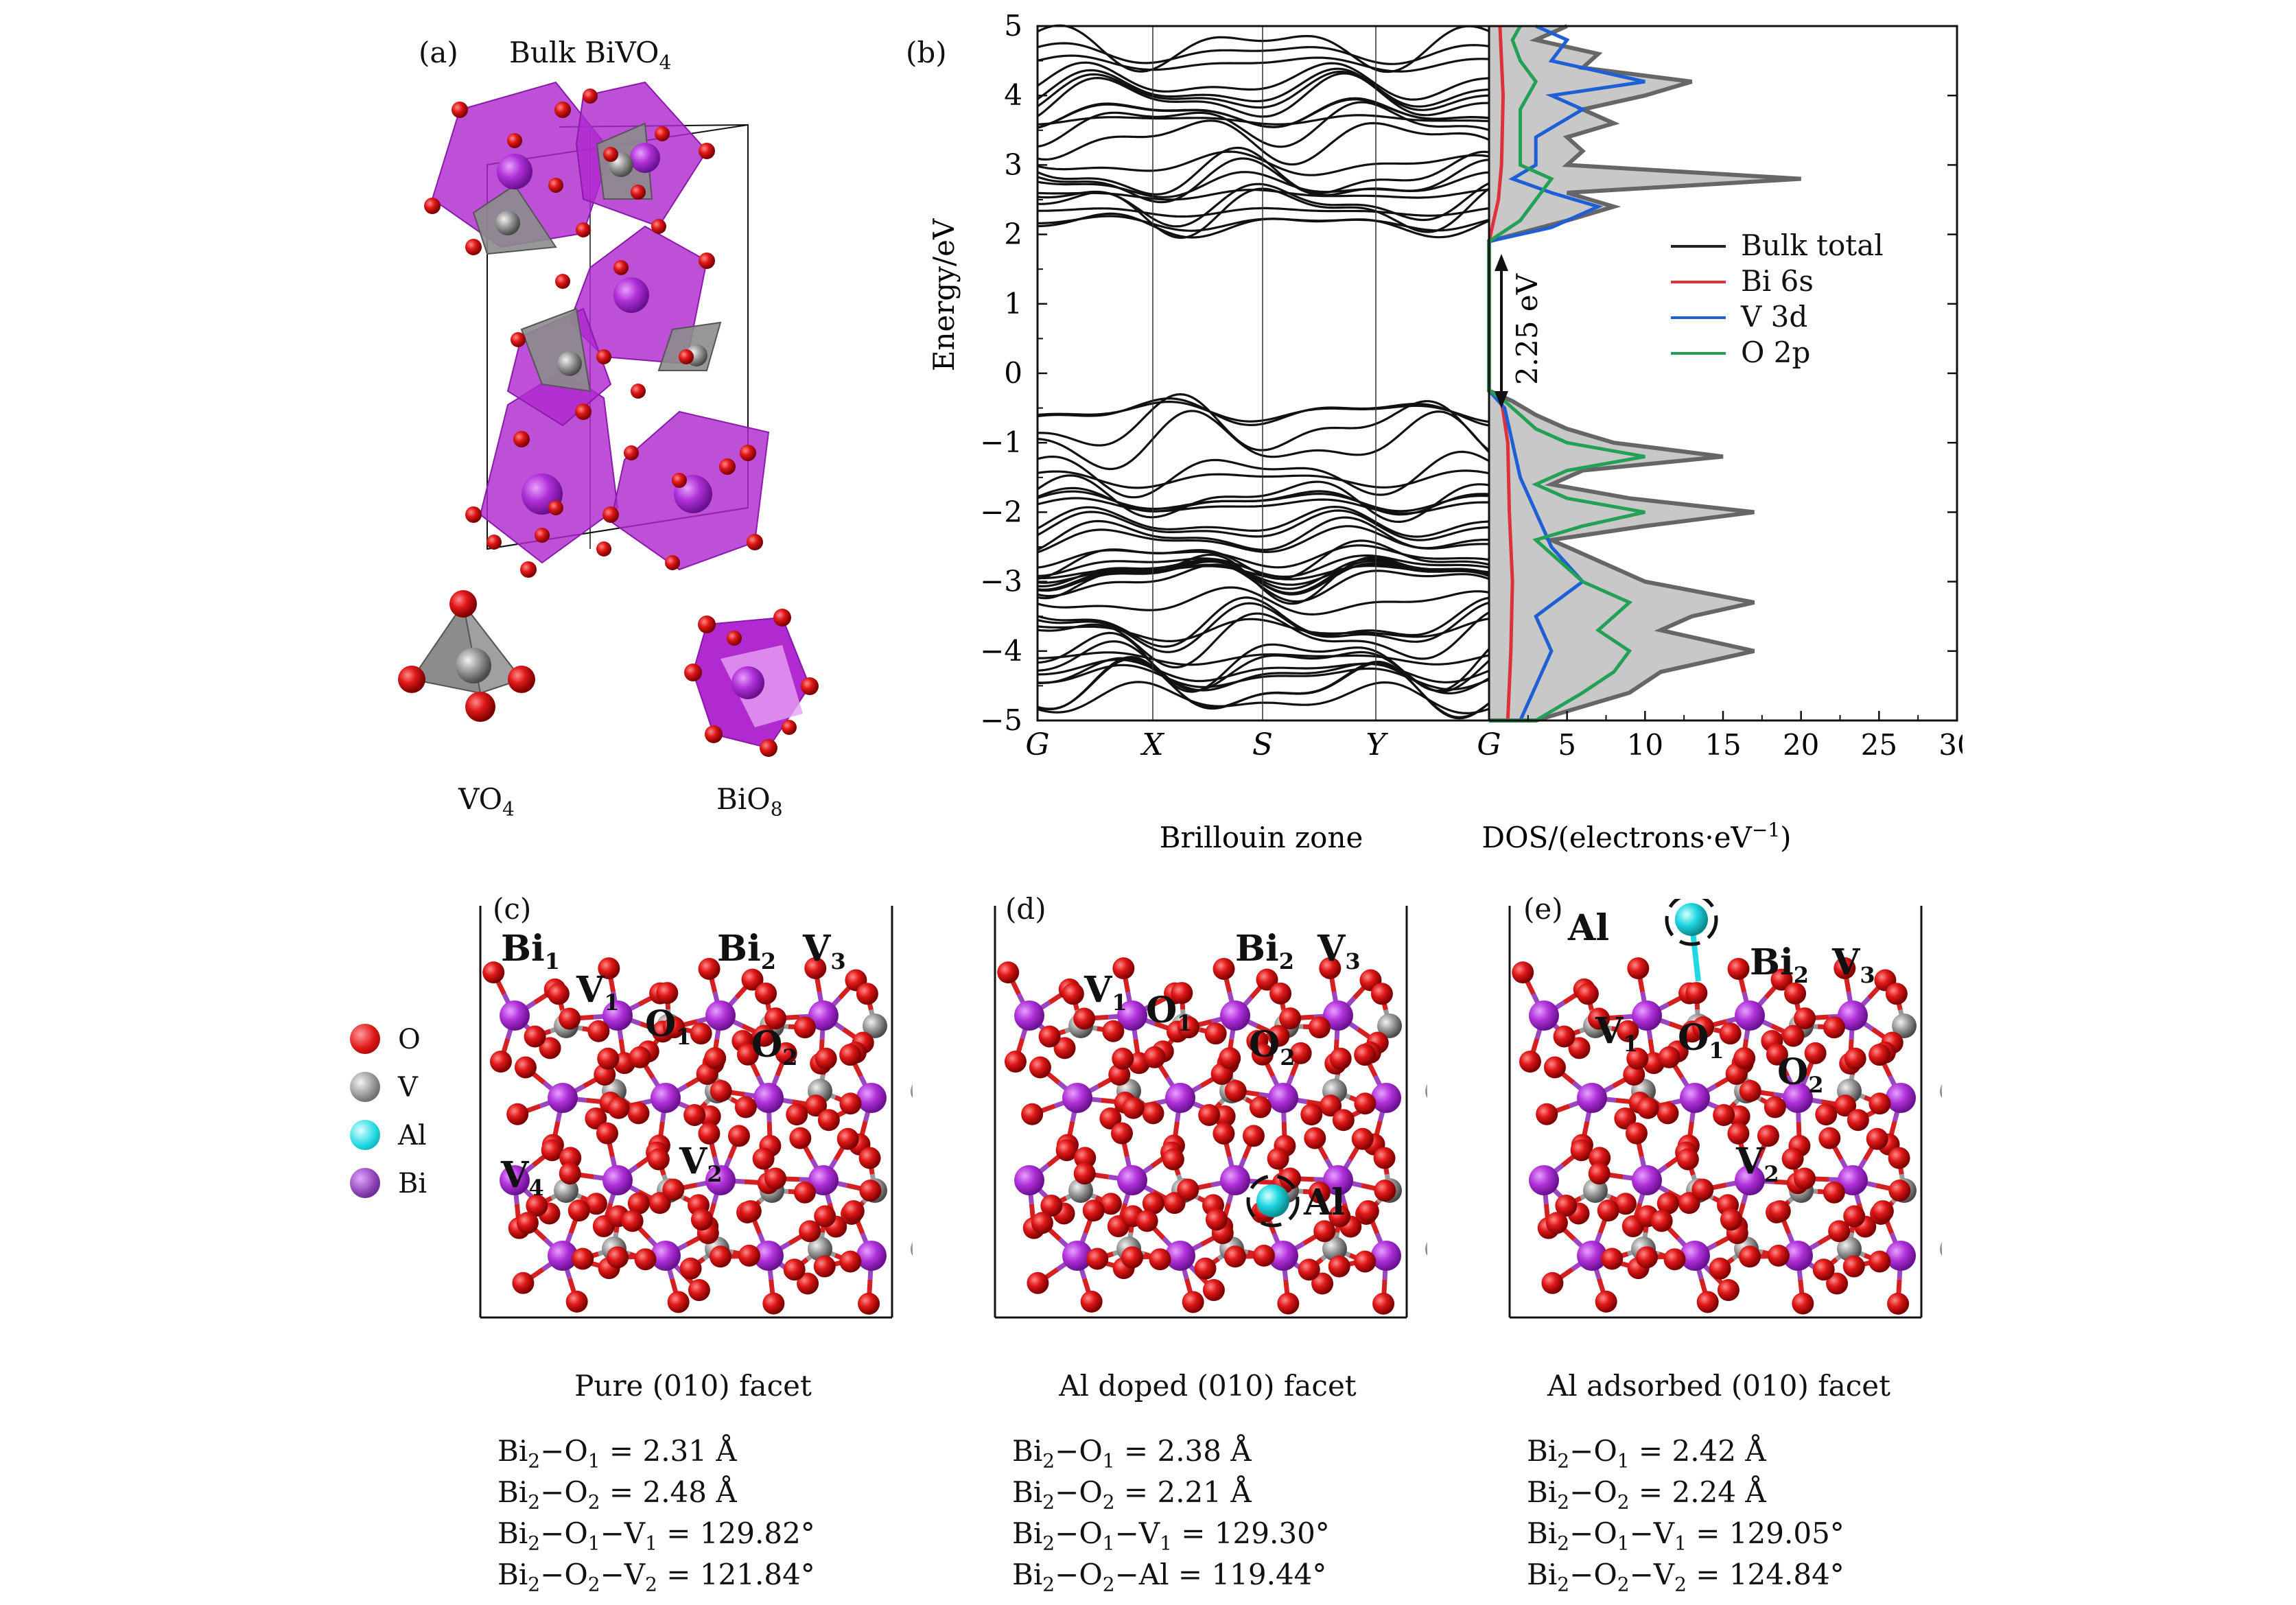  Describe the element at coordinates (1784, 301) in the screenshot. I see `dos-legend: Bulk total Bi 6s V 3d O 2p` at that location.